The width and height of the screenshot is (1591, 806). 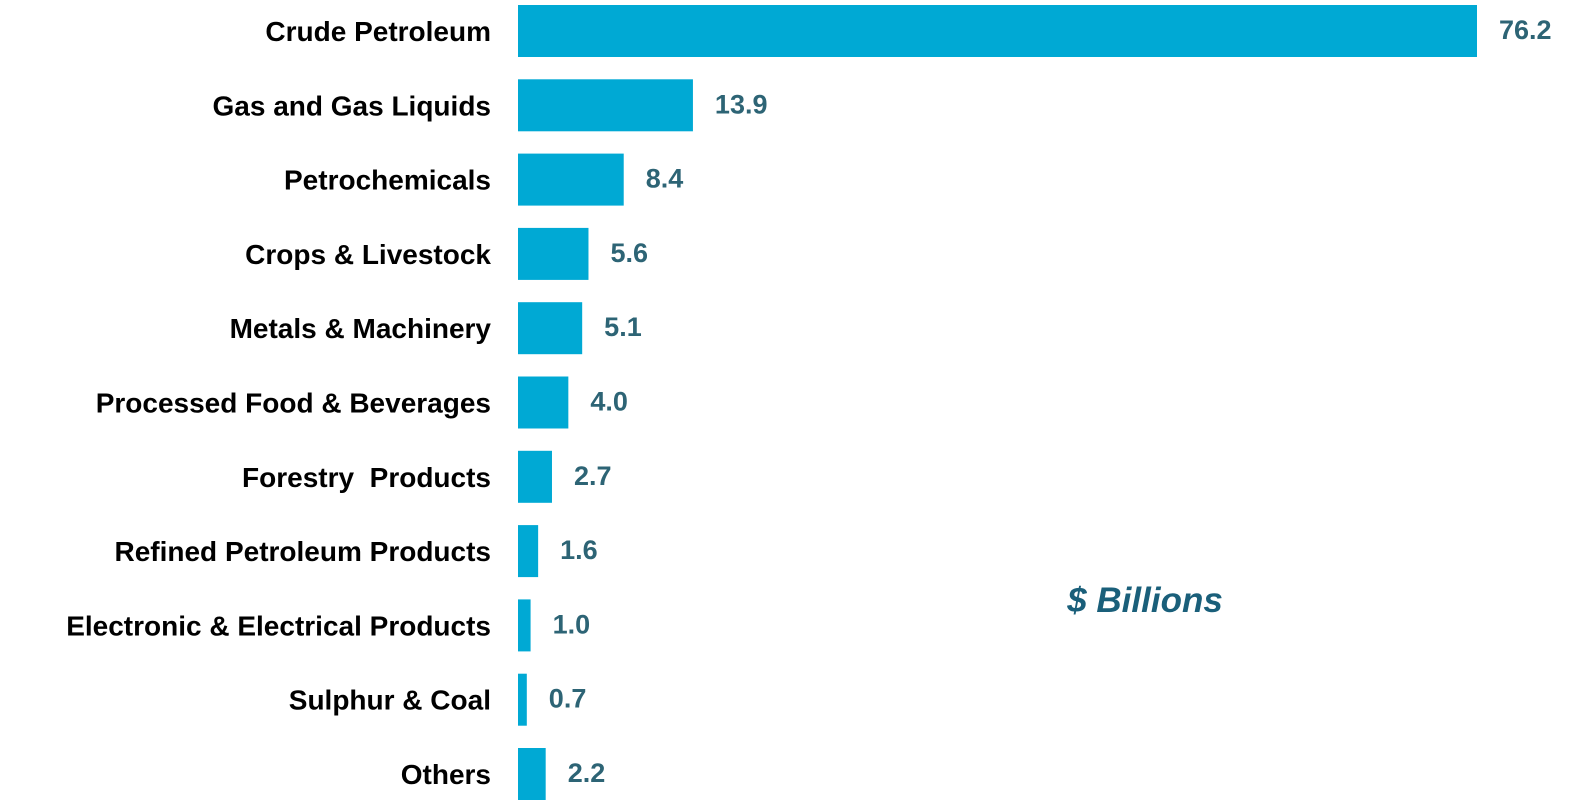 I want to click on value-label-crude-petroleum: 76.2, so click(x=1525, y=30).